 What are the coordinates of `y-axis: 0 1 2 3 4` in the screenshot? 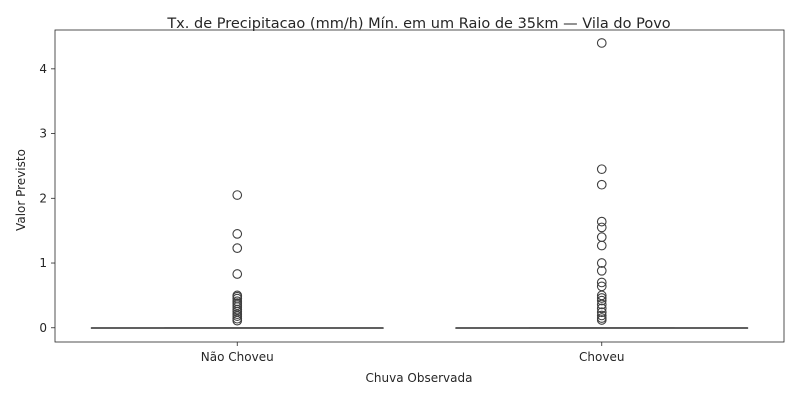 It's located at (47, 198).